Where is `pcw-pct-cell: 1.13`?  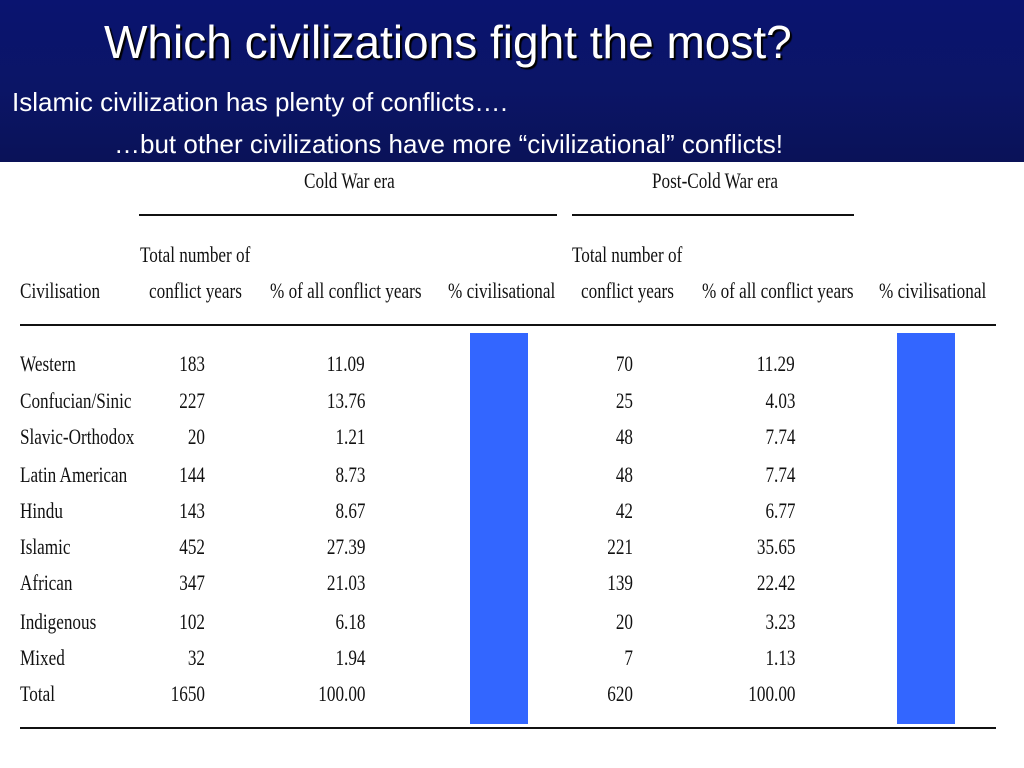
pcw-pct-cell: 1.13 is located at coordinates (779, 657).